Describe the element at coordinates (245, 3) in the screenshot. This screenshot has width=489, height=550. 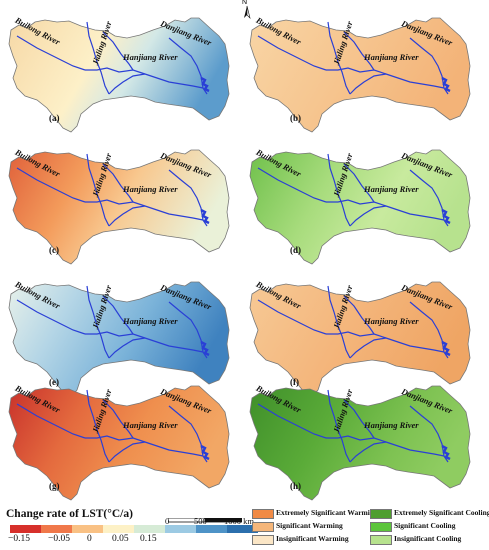
I see `north-label: N` at that location.